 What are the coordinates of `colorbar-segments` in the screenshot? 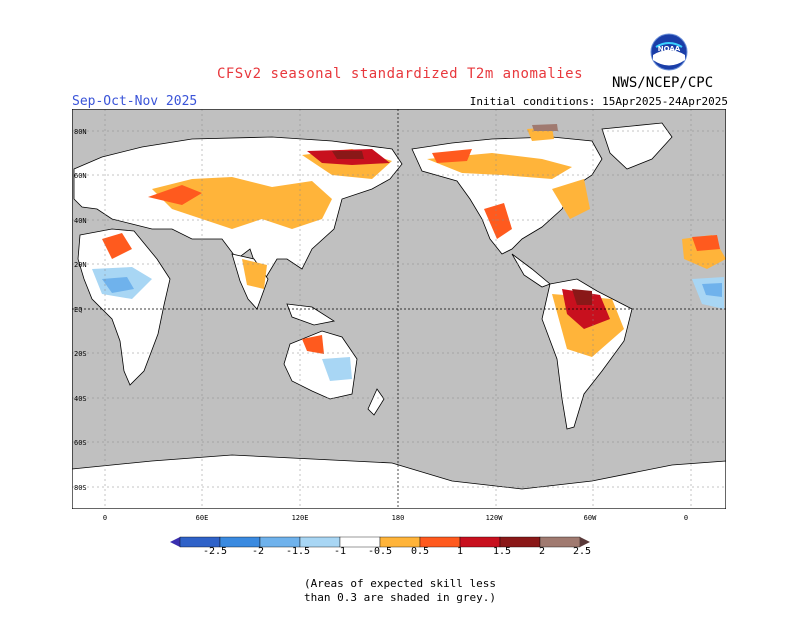 It's located at (380, 542).